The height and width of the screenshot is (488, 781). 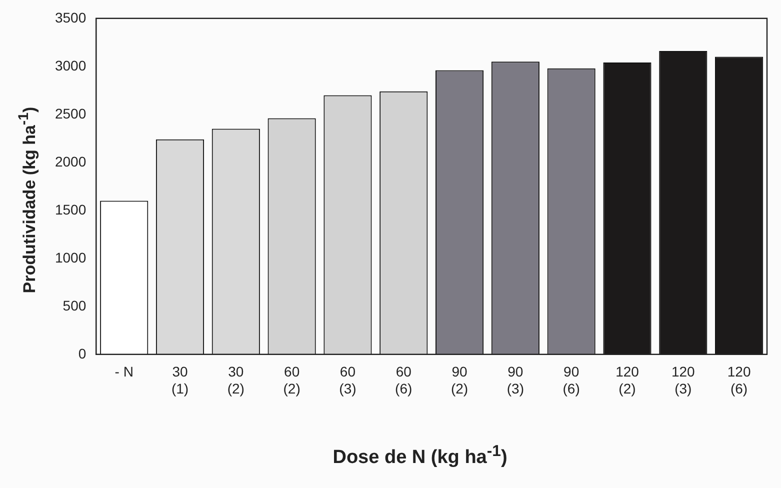 I want to click on y-tick-label: 1000, so click(x=70, y=257).